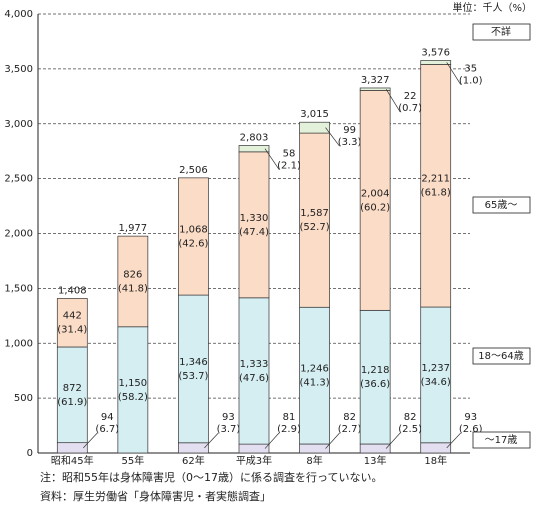 The height and width of the screenshot is (506, 539). Describe the element at coordinates (410, 96) in the screenshot. I see `value-label: 22` at that location.